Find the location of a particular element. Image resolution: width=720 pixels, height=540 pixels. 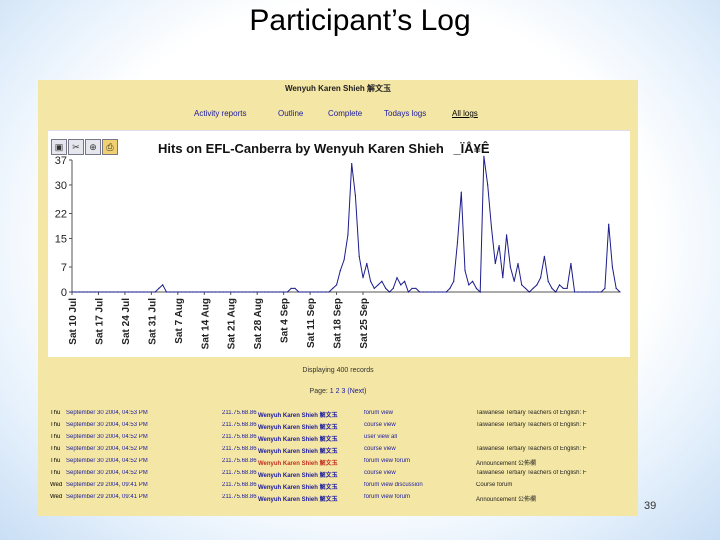

chart-title-garbled: _ÏÅ¥Ê is located at coordinates (471, 148).